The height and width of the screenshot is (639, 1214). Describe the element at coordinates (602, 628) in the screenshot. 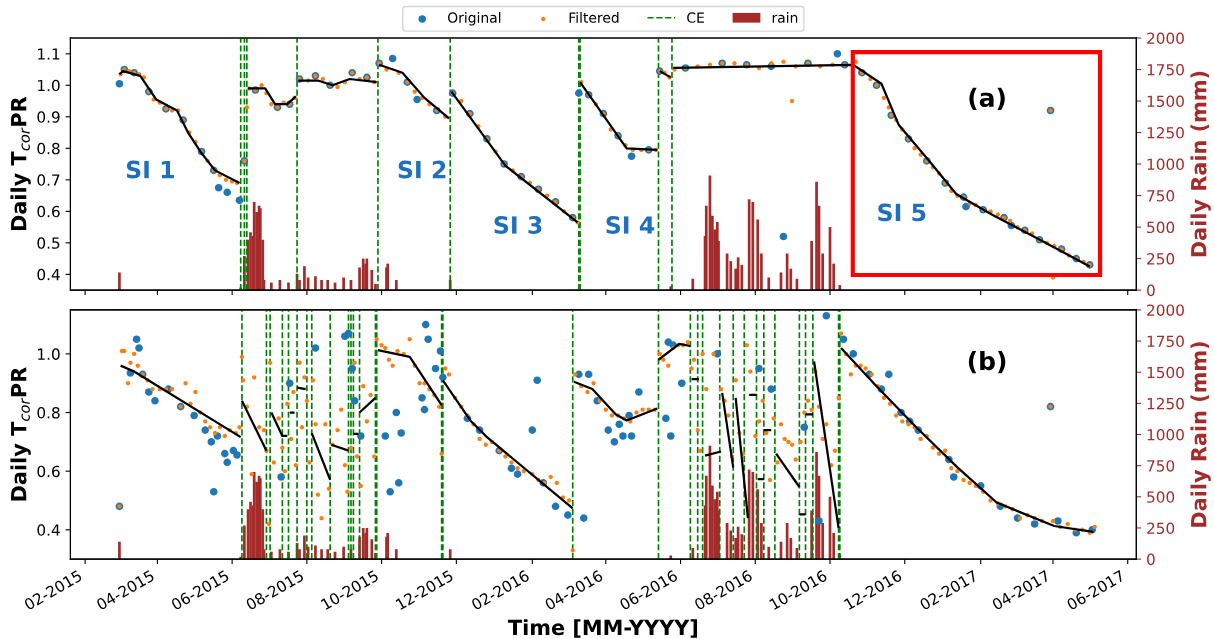

I see `x-axis-title: Time [MM-YYYY]` at that location.